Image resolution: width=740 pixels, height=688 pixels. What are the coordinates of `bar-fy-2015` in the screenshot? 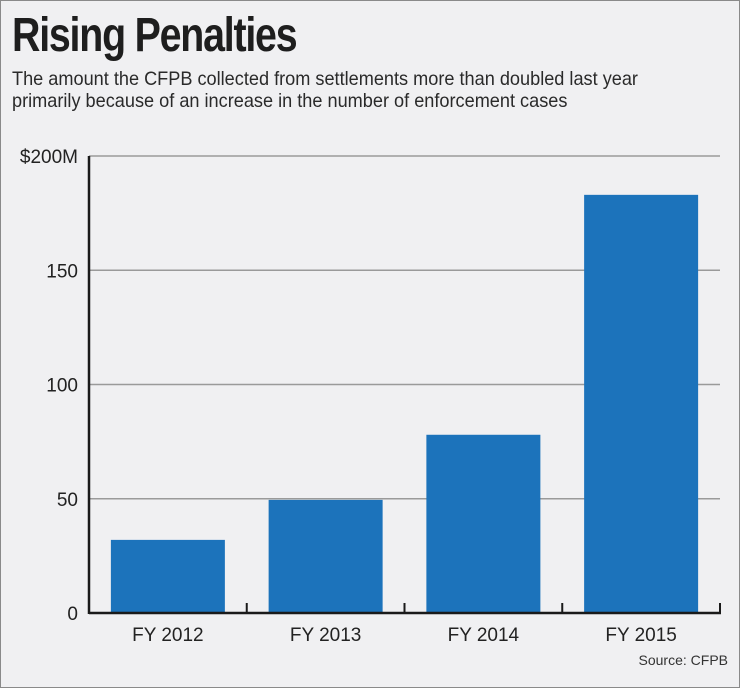 It's located at (641, 403).